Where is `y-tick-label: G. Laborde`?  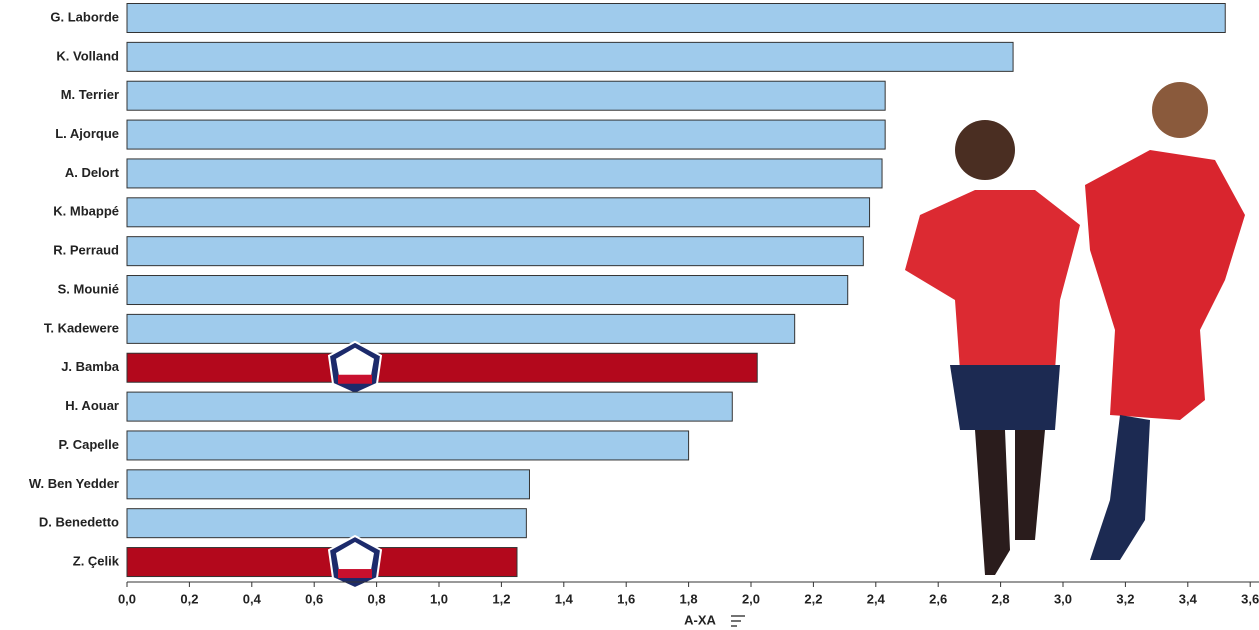
y-tick-label: G. Laborde is located at coordinates (84, 16).